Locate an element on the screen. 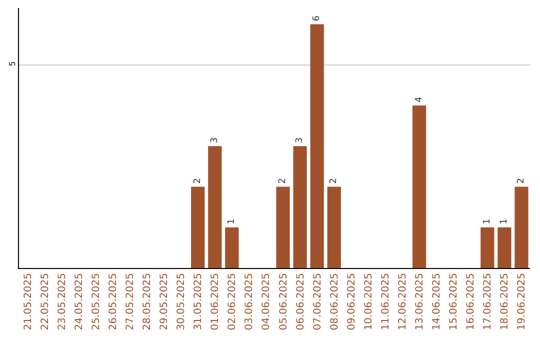 The height and width of the screenshot is (340, 540). x-tick-label: 02.06.2025 is located at coordinates (232, 301).